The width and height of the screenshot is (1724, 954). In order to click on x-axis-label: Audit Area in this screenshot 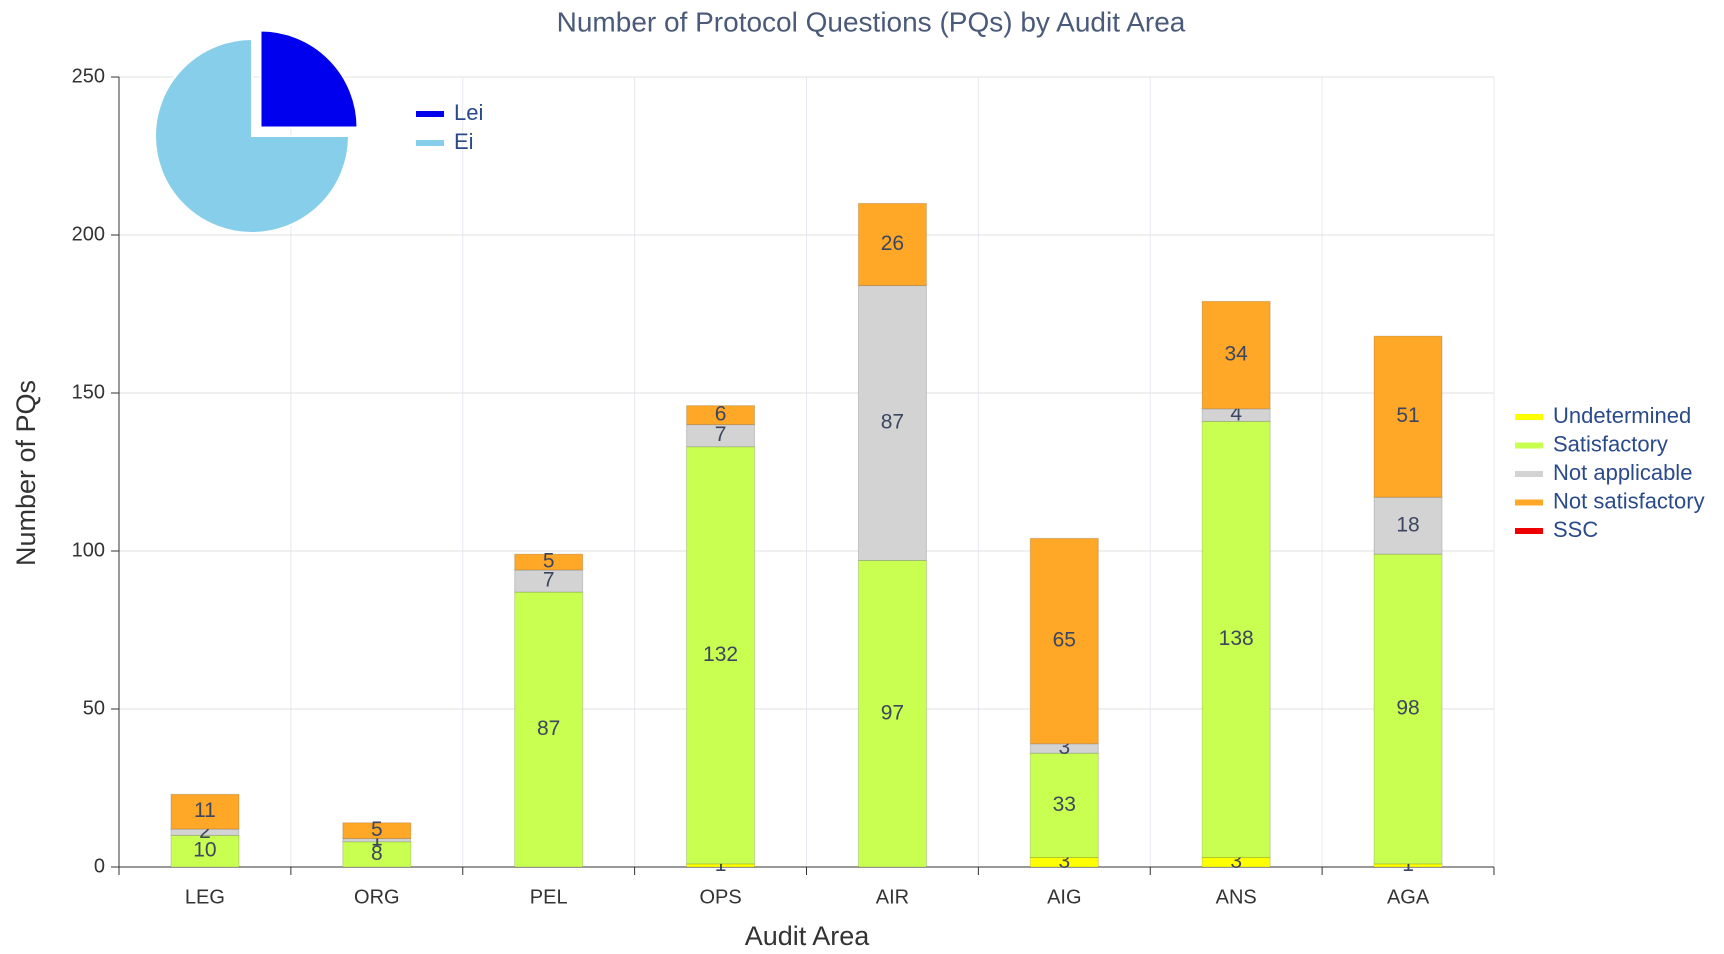, I will do `click(808, 936)`.